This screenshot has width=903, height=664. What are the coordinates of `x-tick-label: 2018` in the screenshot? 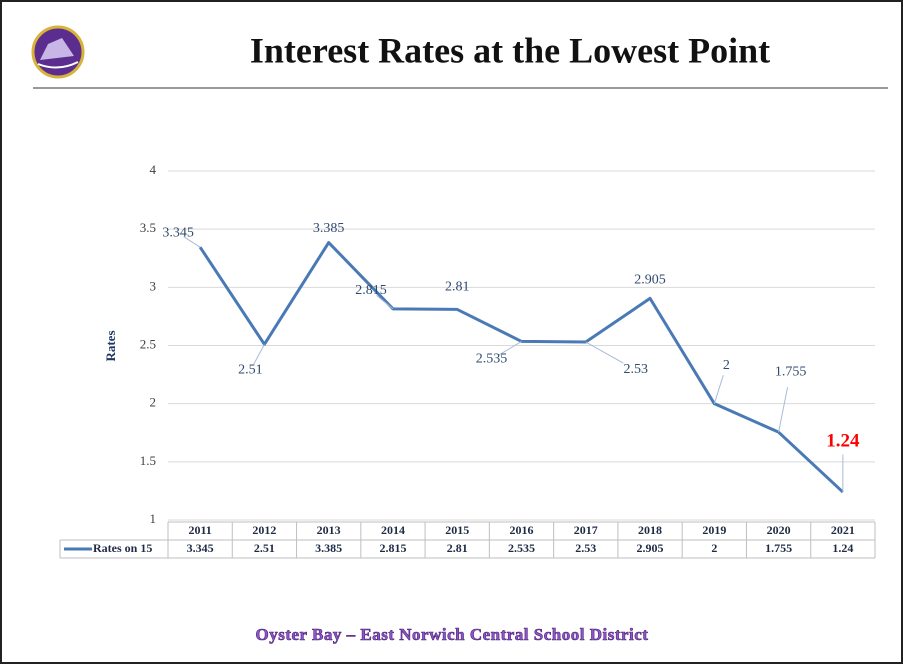 It's located at (650, 530).